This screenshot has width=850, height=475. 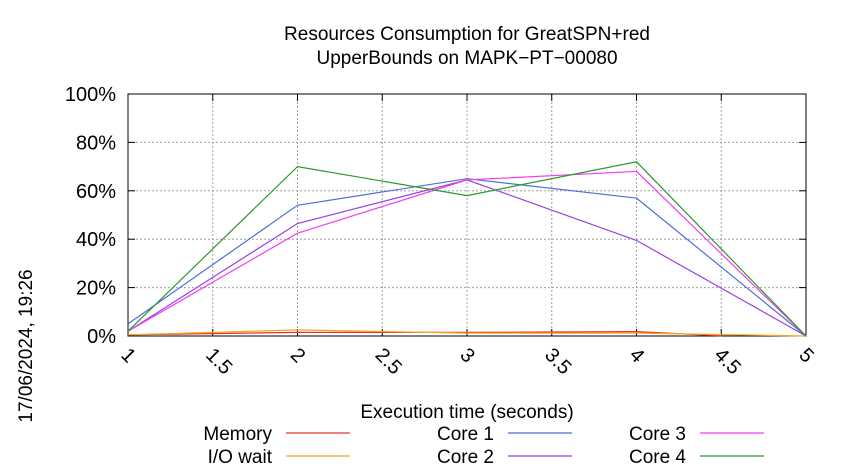 I want to click on x-tick-label: 2, so click(x=297, y=355).